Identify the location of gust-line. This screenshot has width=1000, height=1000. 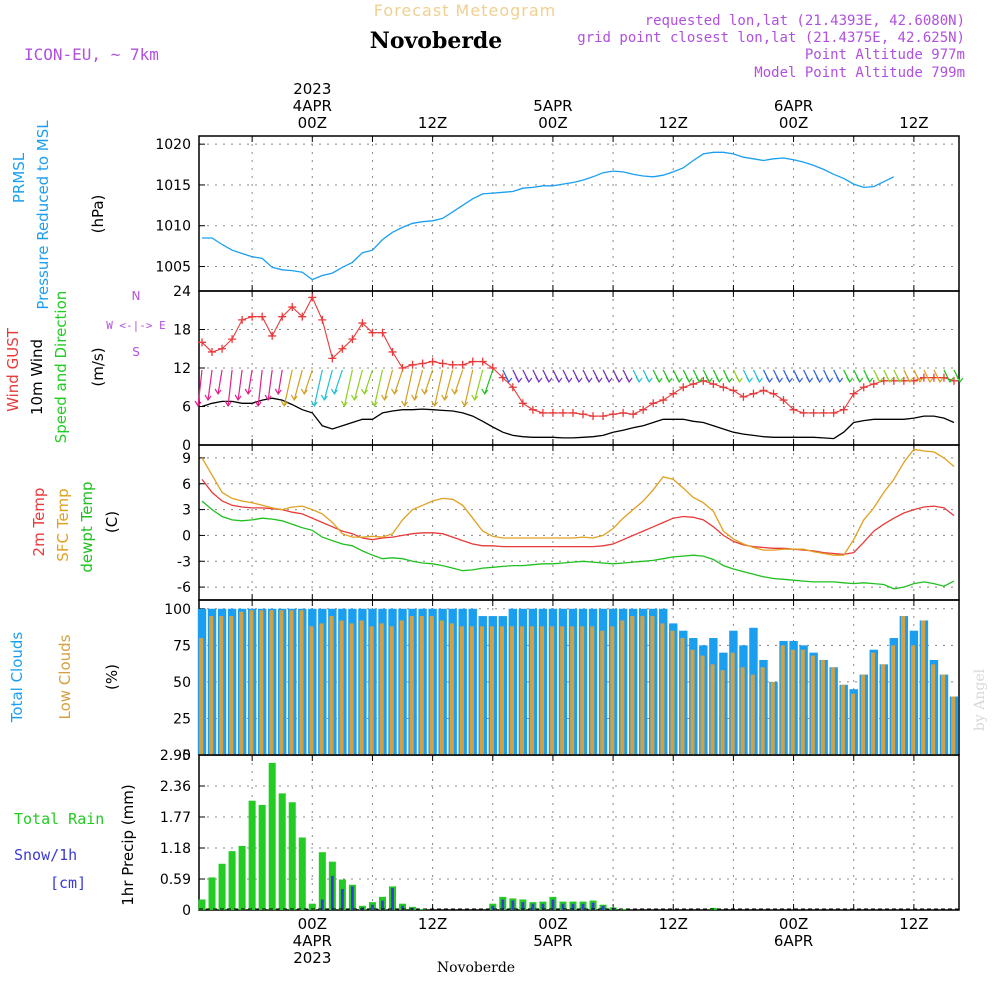
(578, 356).